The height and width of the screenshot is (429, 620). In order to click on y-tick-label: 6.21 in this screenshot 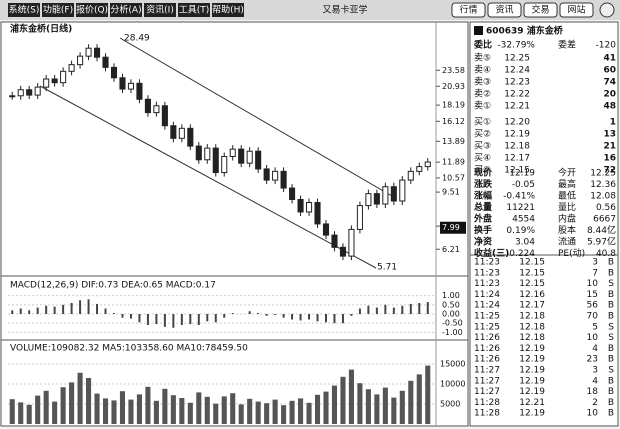, I will do `click(451, 249)`.